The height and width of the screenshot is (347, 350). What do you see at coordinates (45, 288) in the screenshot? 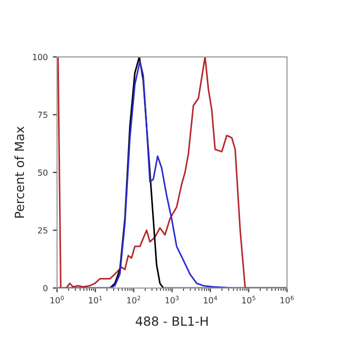
I see `y-tick-label: 0` at bounding box center [45, 288].